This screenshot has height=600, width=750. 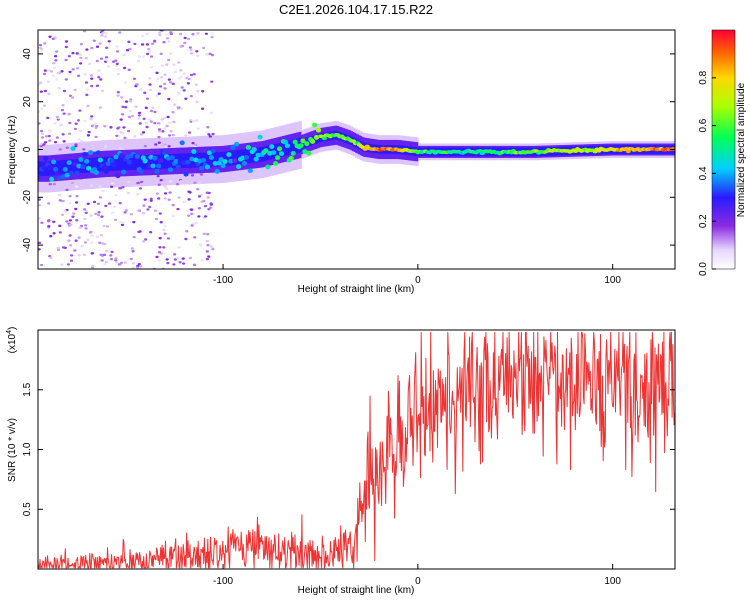 What do you see at coordinates (703, 221) in the screenshot?
I see `colorbar-tick-label: 0.2` at bounding box center [703, 221].